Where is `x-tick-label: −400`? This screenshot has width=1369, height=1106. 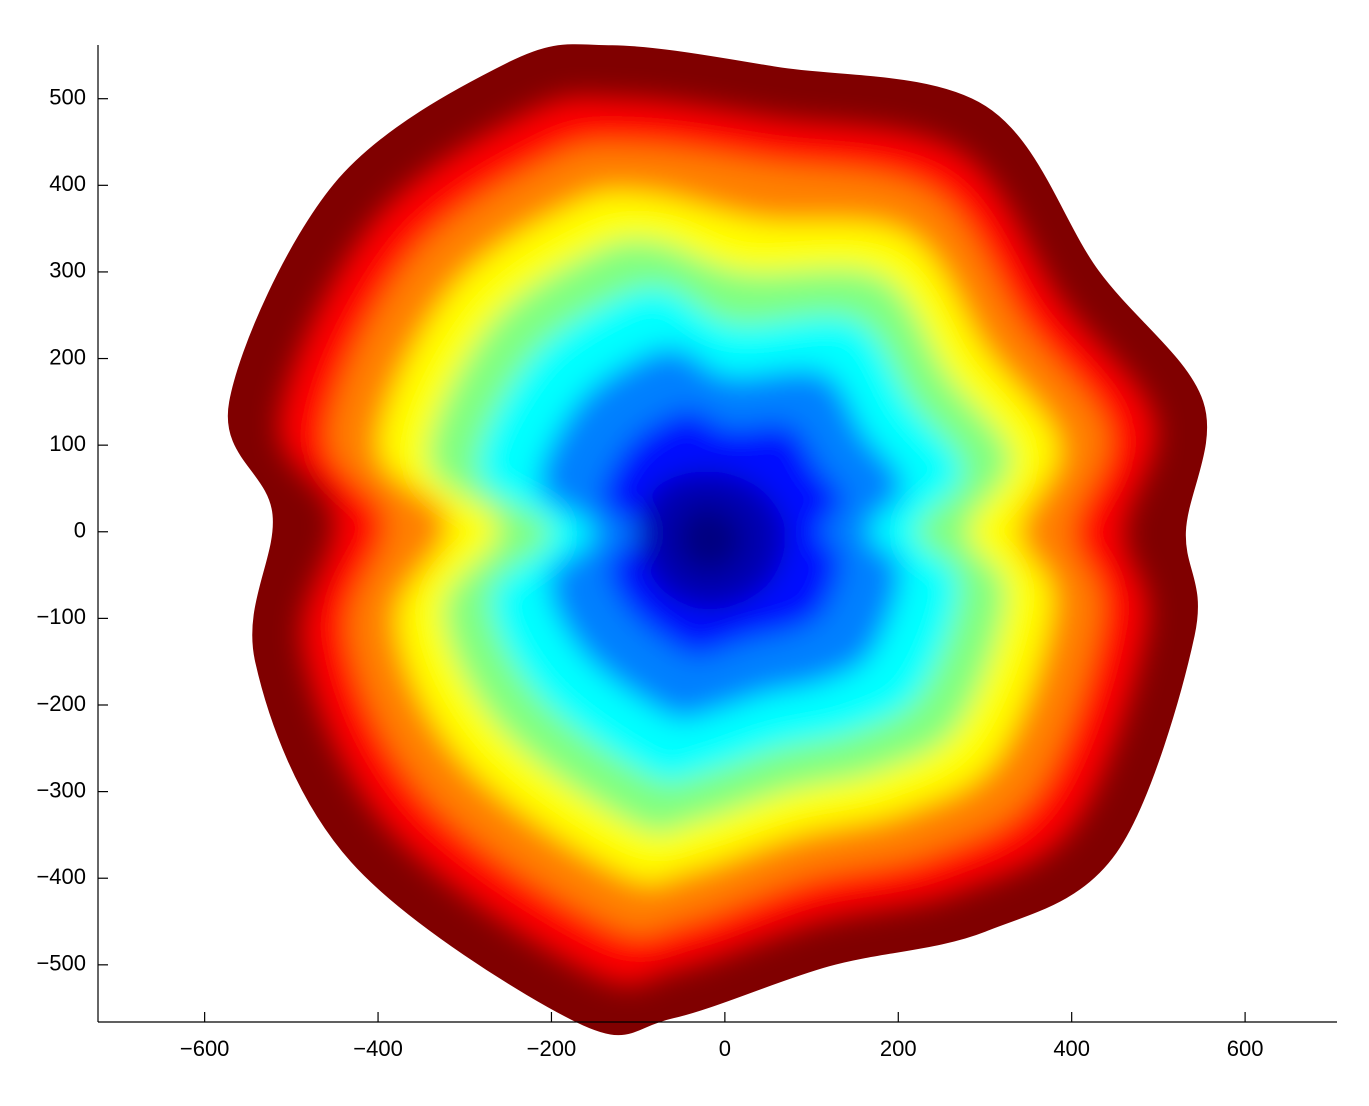
x-tick-label: −400 is located at coordinates (378, 1048).